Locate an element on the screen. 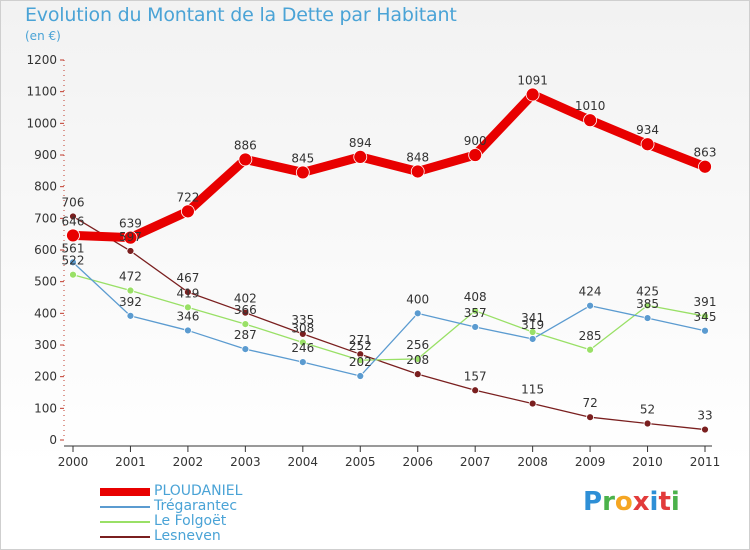 The height and width of the screenshot is (550, 750). legend-label: Lesneven is located at coordinates (187, 536).